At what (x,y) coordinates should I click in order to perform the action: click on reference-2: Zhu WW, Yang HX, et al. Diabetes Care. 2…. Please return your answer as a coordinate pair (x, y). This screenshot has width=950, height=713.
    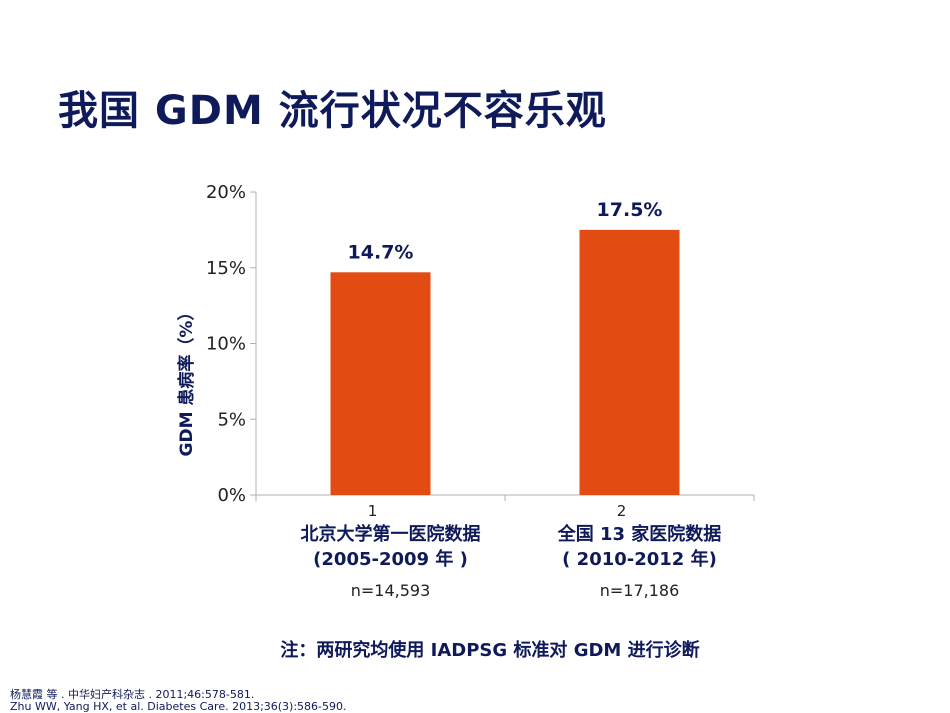
    Looking at the image, I should click on (178, 706).